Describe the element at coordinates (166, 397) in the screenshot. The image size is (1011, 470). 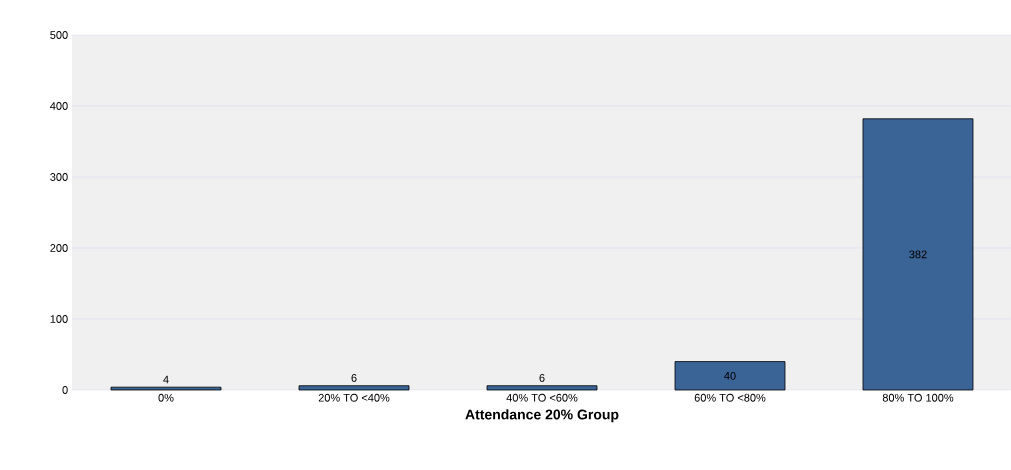
I see `x-tick-label: 0%` at that location.